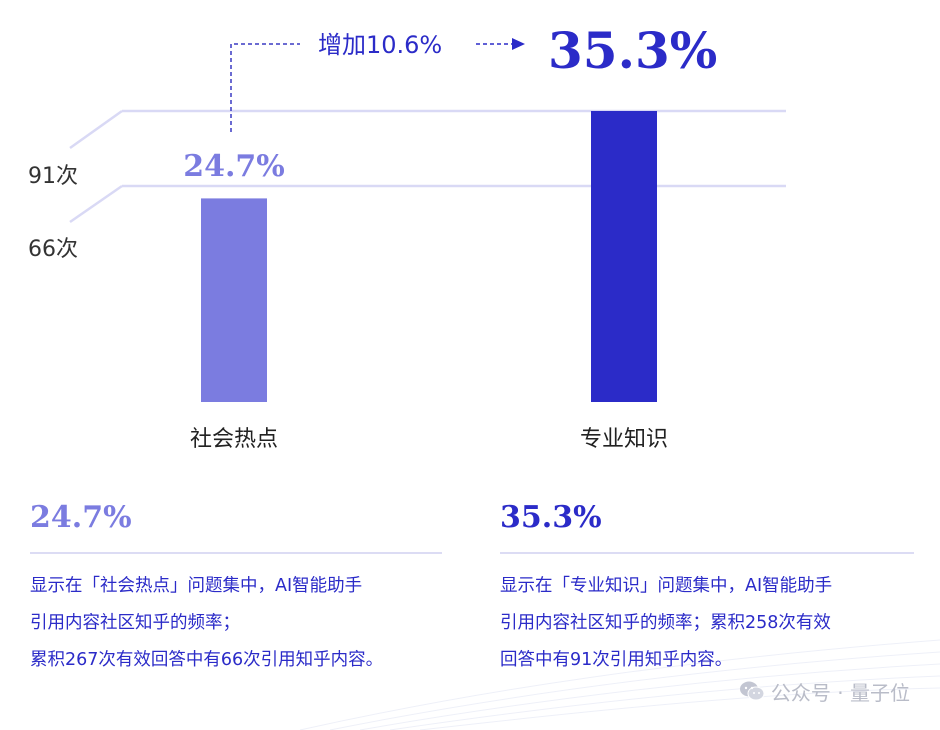 This screenshot has width=940, height=730. Describe the element at coordinates (234, 439) in the screenshot. I see `category-label-social: 社会热点` at that location.